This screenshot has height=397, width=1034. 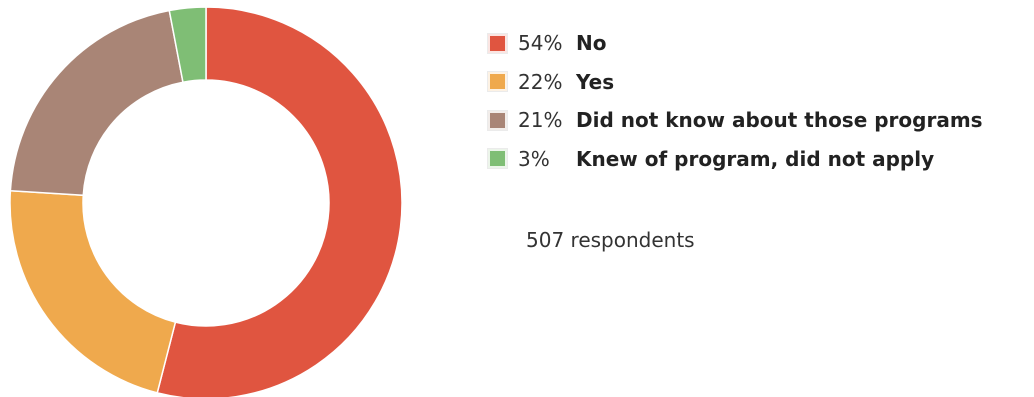 What do you see at coordinates (779, 120) in the screenshot?
I see `legend-label: Did not know about those programs` at bounding box center [779, 120].